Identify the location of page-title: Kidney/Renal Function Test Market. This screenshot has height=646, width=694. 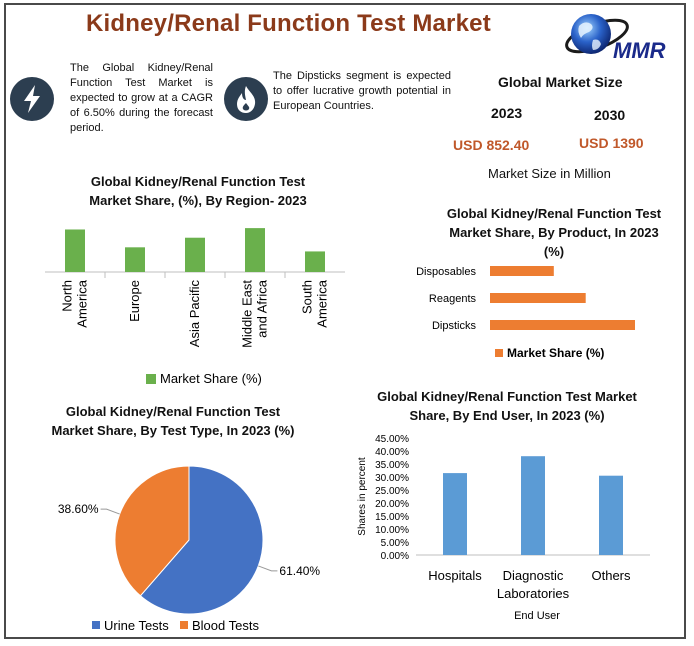
(288, 23).